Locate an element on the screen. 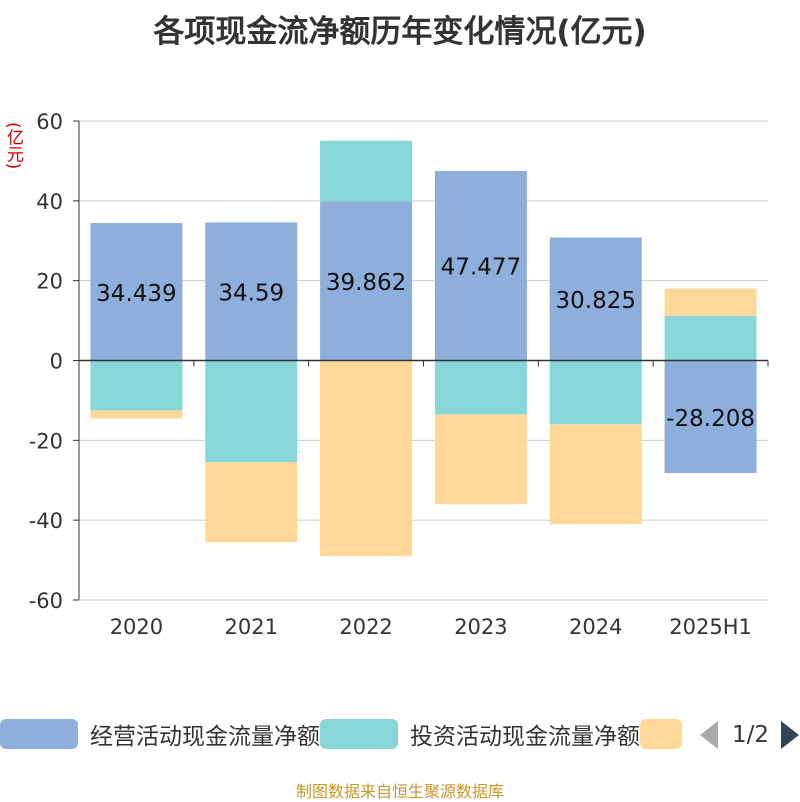 This screenshot has width=800, height=802. data-label: 47.477 is located at coordinates (481, 268).